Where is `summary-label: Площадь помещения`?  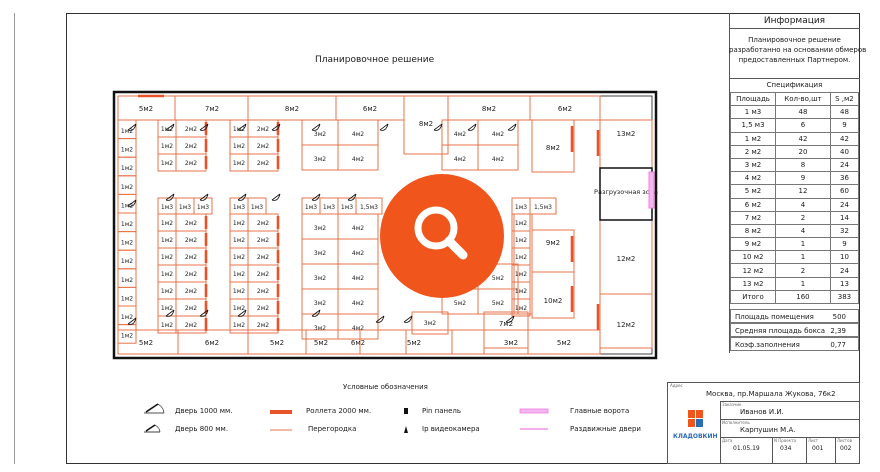 summary-label: Площадь помещения is located at coordinates (774, 317).